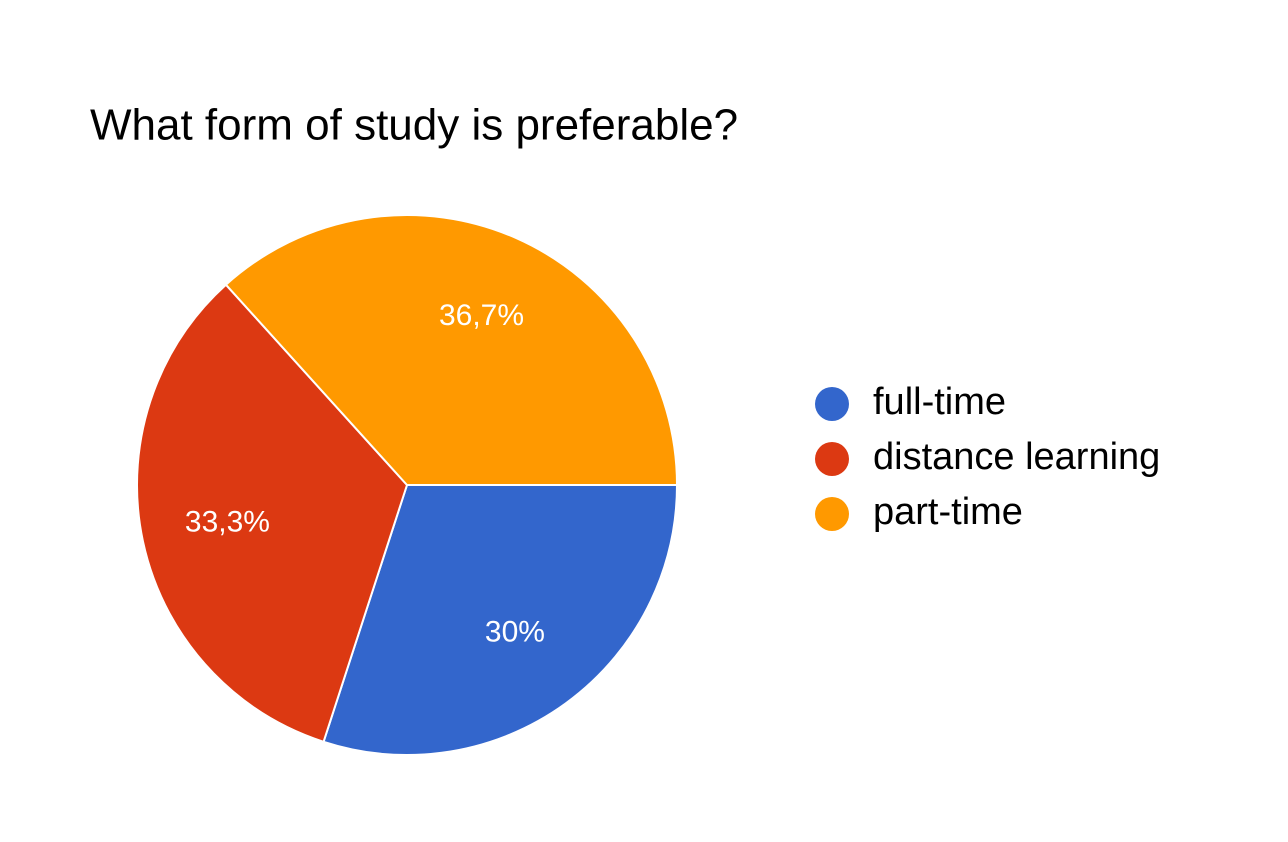 Image resolution: width=1288 pixels, height=842 pixels. What do you see at coordinates (1016, 457) in the screenshot?
I see `legend-label: distance learning` at bounding box center [1016, 457].